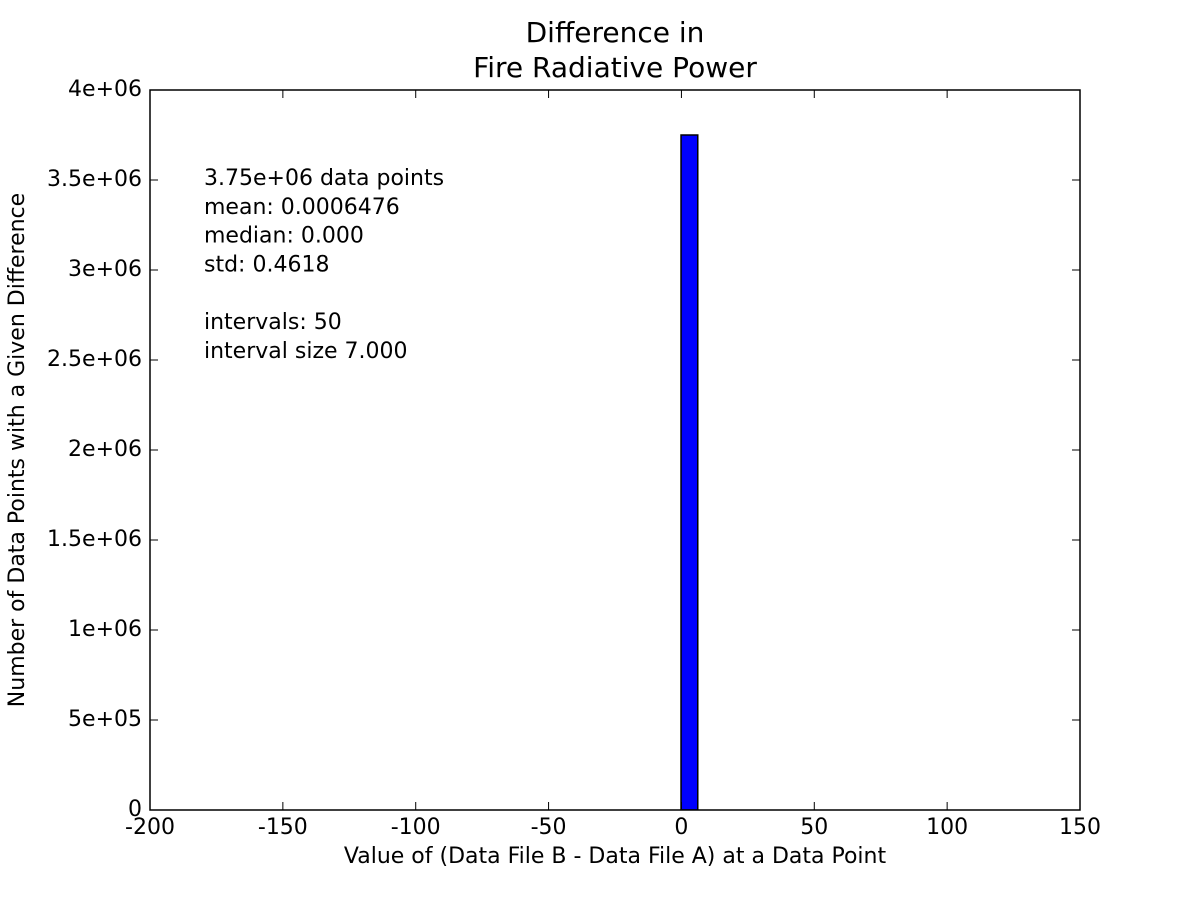 This screenshot has width=1200, height=900. What do you see at coordinates (105, 449) in the screenshot?
I see `y-tick-label: 2e+06` at bounding box center [105, 449].